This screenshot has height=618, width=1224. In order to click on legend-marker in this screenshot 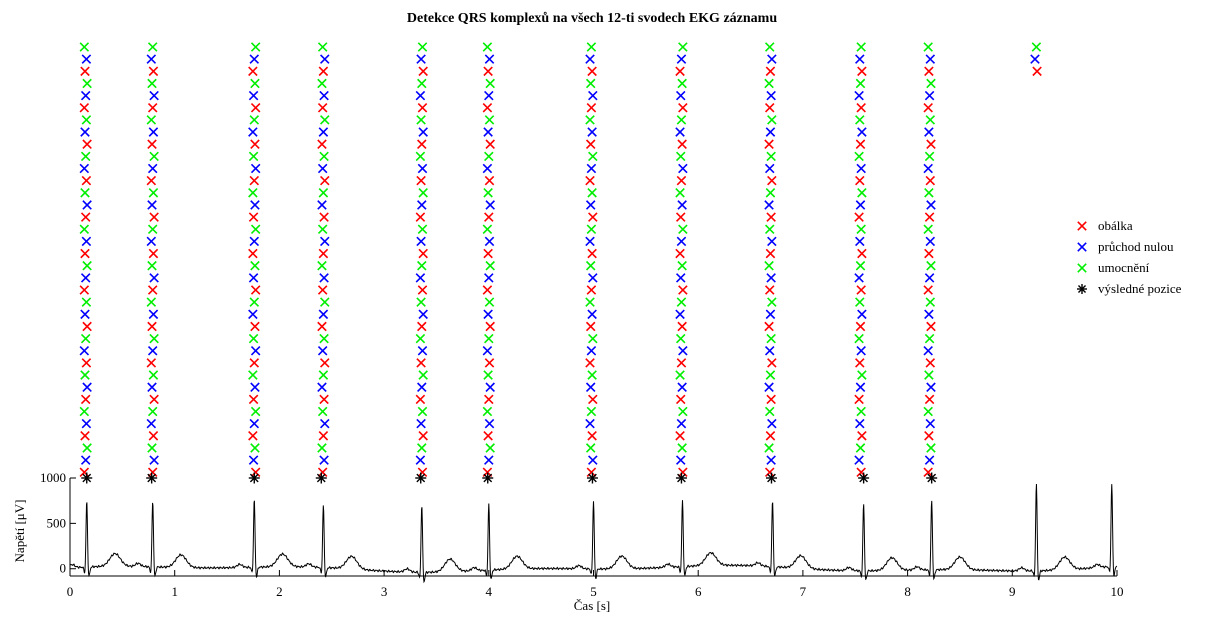, I will do `click(1082, 226)`.